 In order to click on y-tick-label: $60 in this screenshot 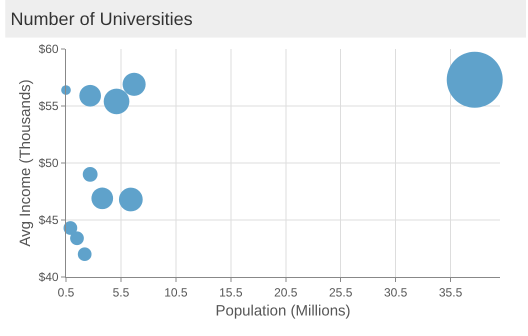, I will do `click(48, 49)`.